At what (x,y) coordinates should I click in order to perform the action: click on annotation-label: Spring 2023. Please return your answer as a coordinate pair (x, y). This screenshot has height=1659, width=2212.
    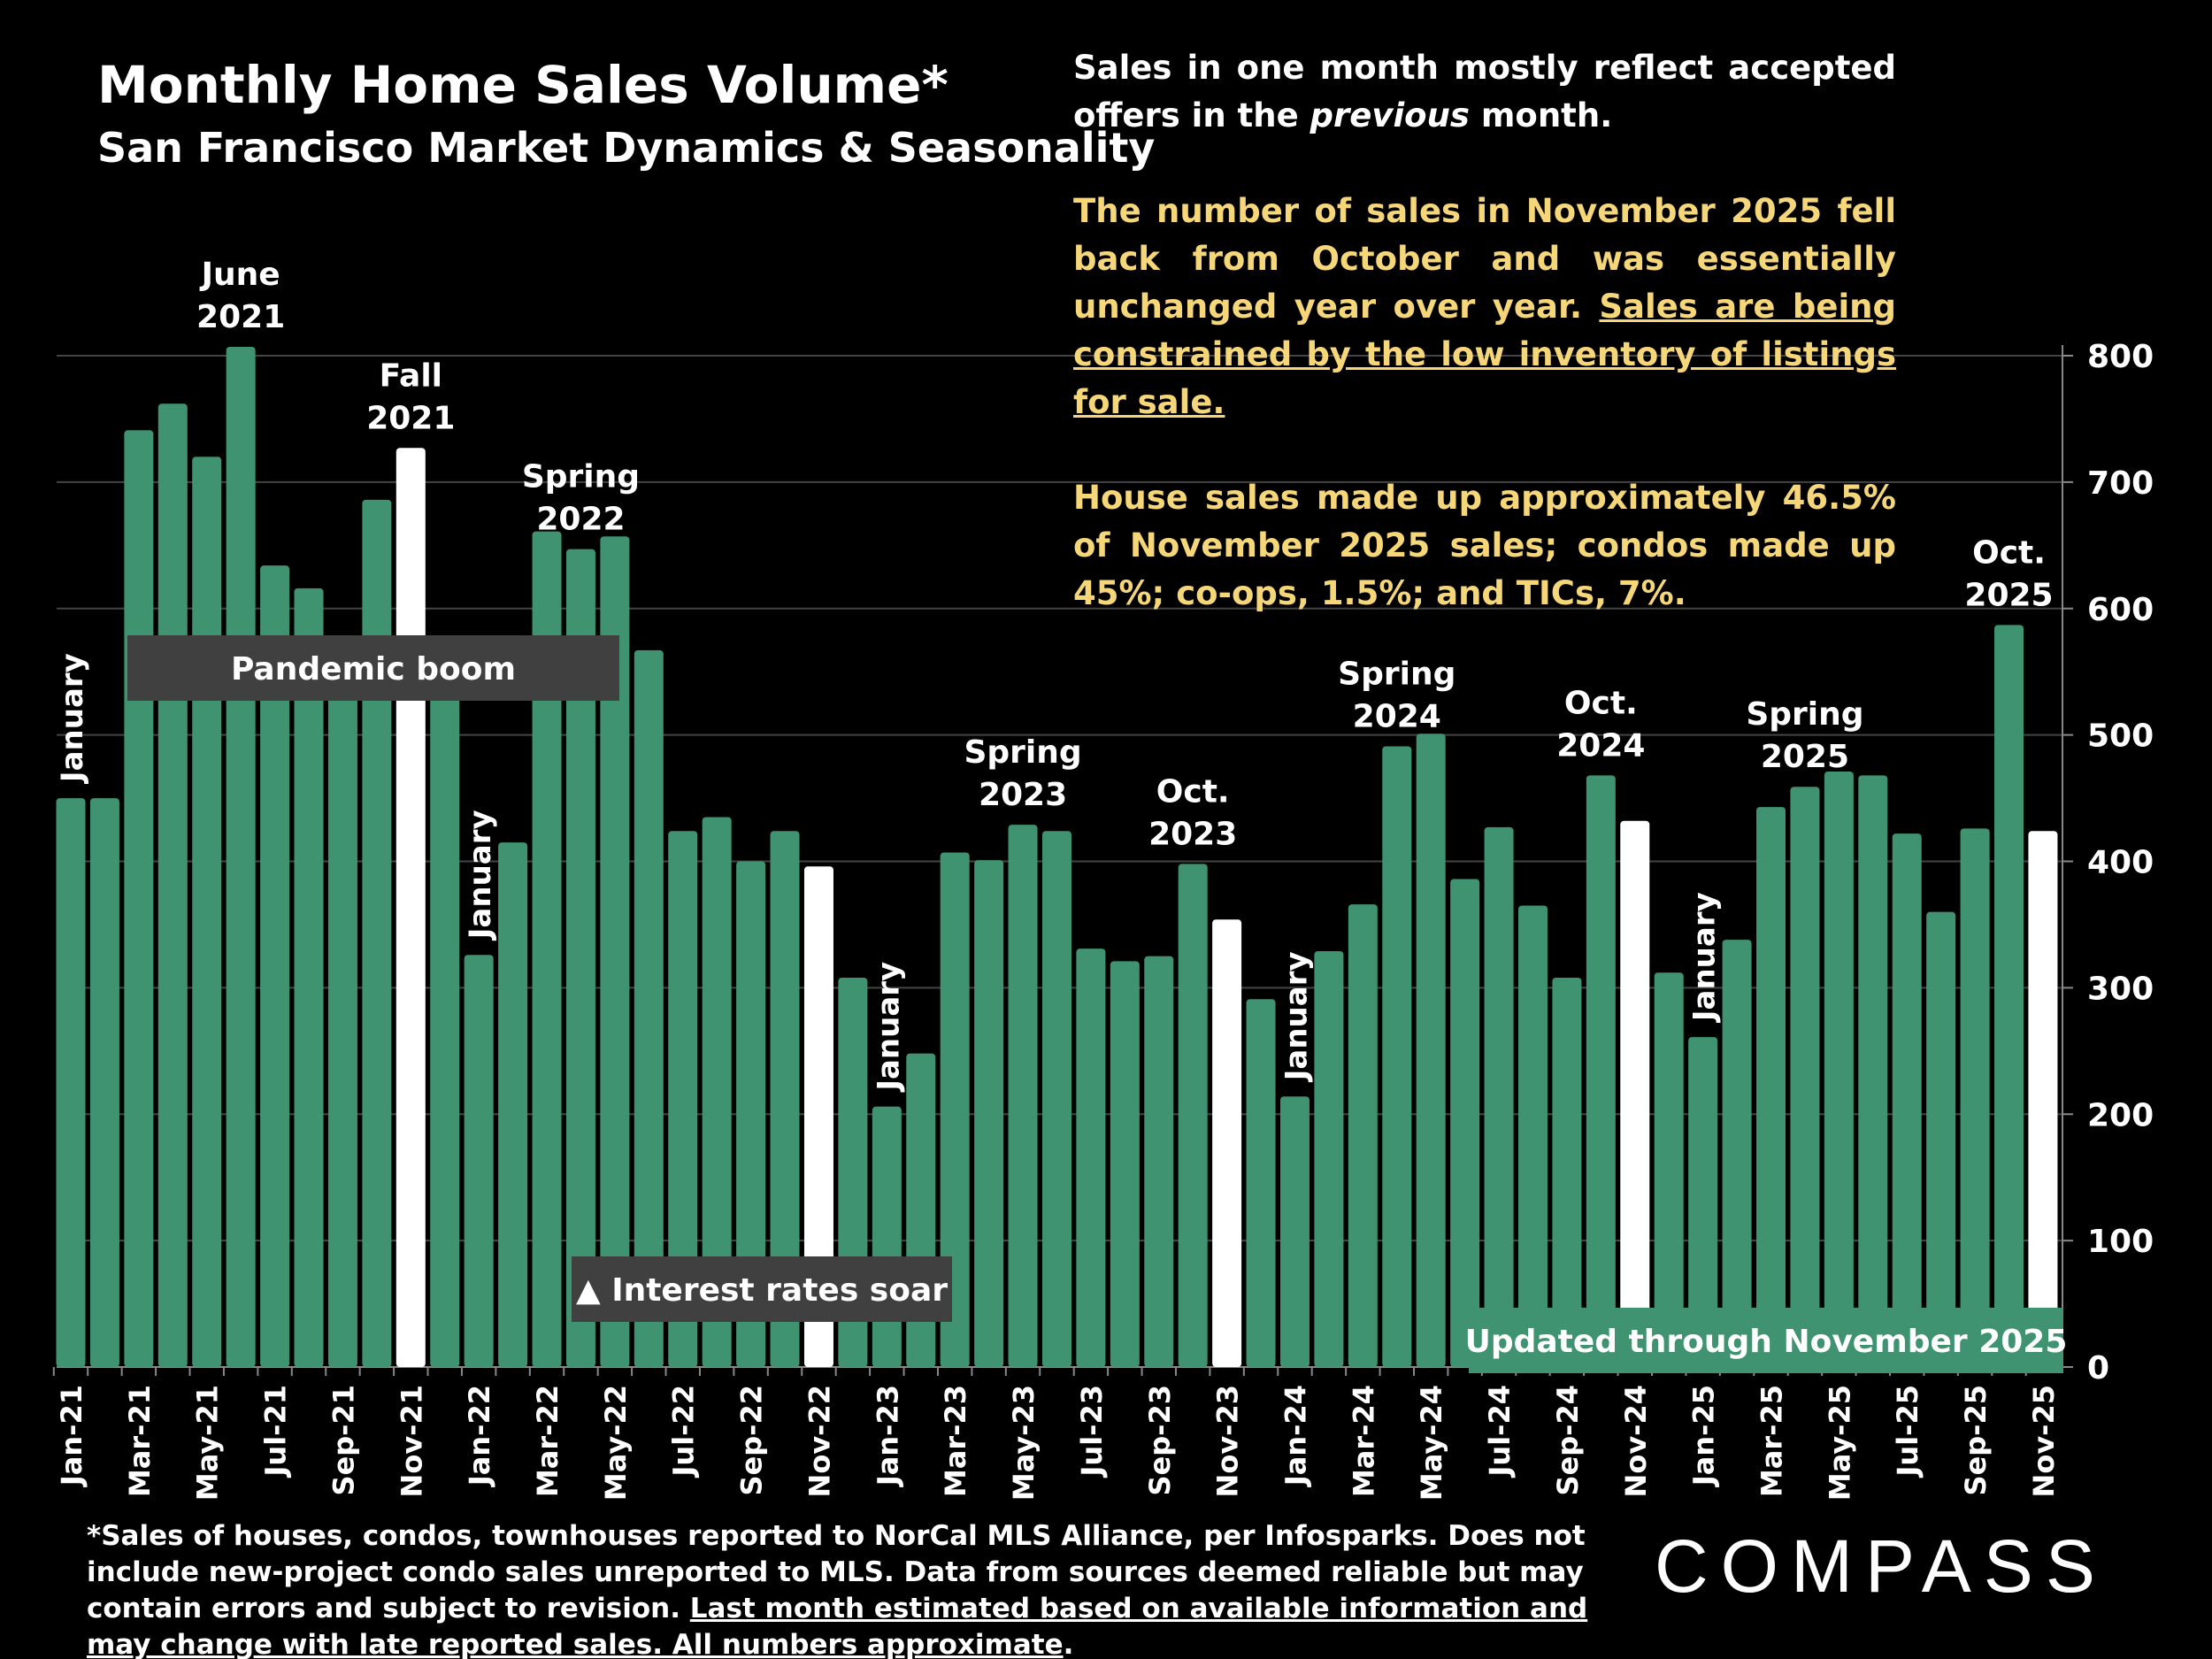
    Looking at the image, I should click on (1022, 774).